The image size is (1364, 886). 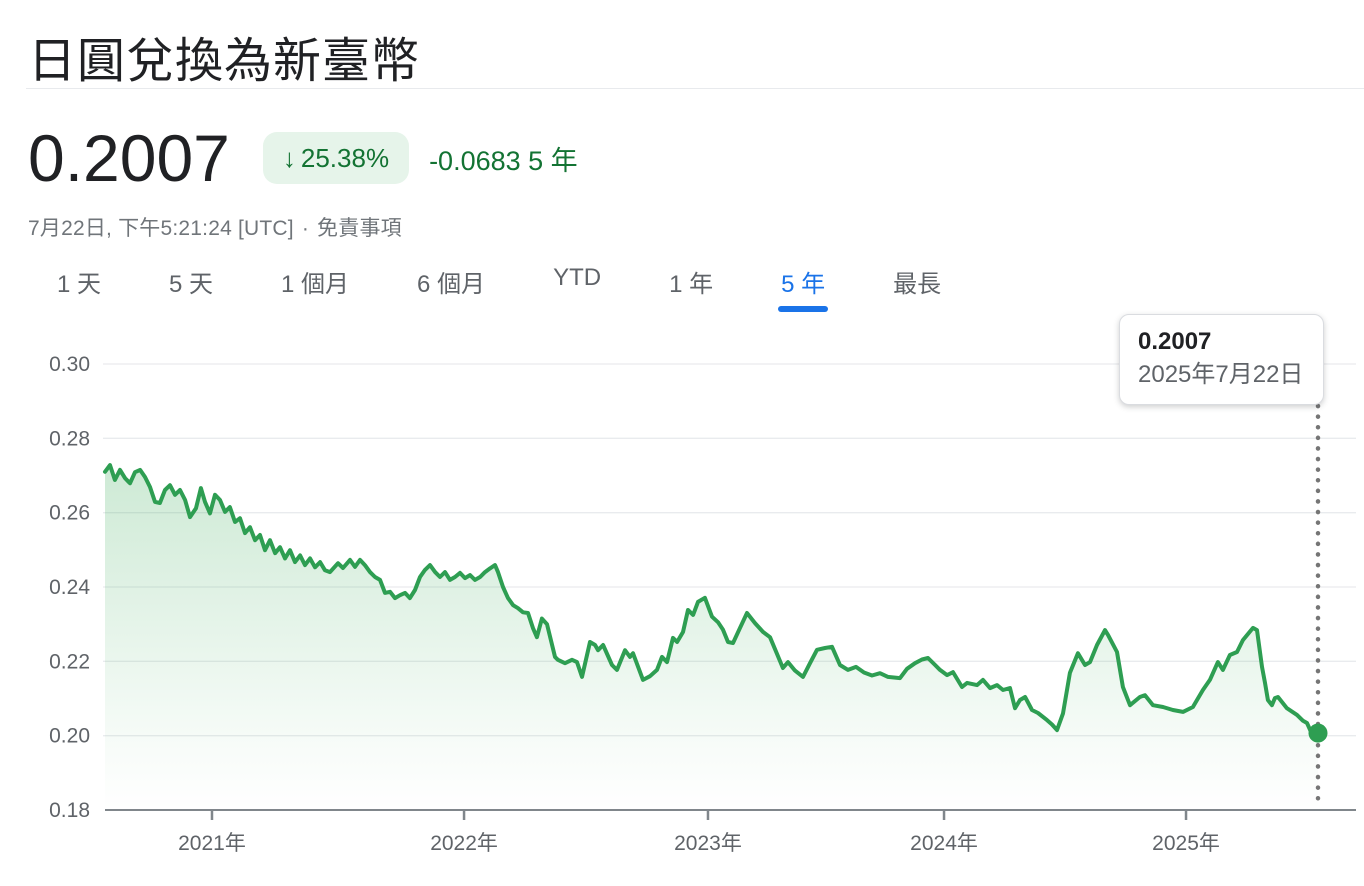 I want to click on y-axis-label: 0.24, so click(x=69, y=587).